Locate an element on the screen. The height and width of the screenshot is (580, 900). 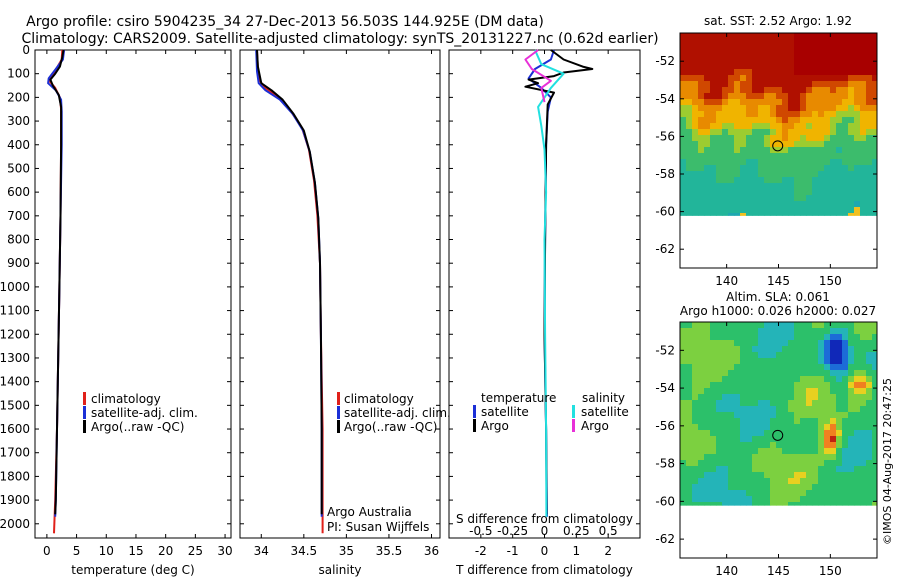
x-tick-label: 145 is located at coordinates (778, 281).